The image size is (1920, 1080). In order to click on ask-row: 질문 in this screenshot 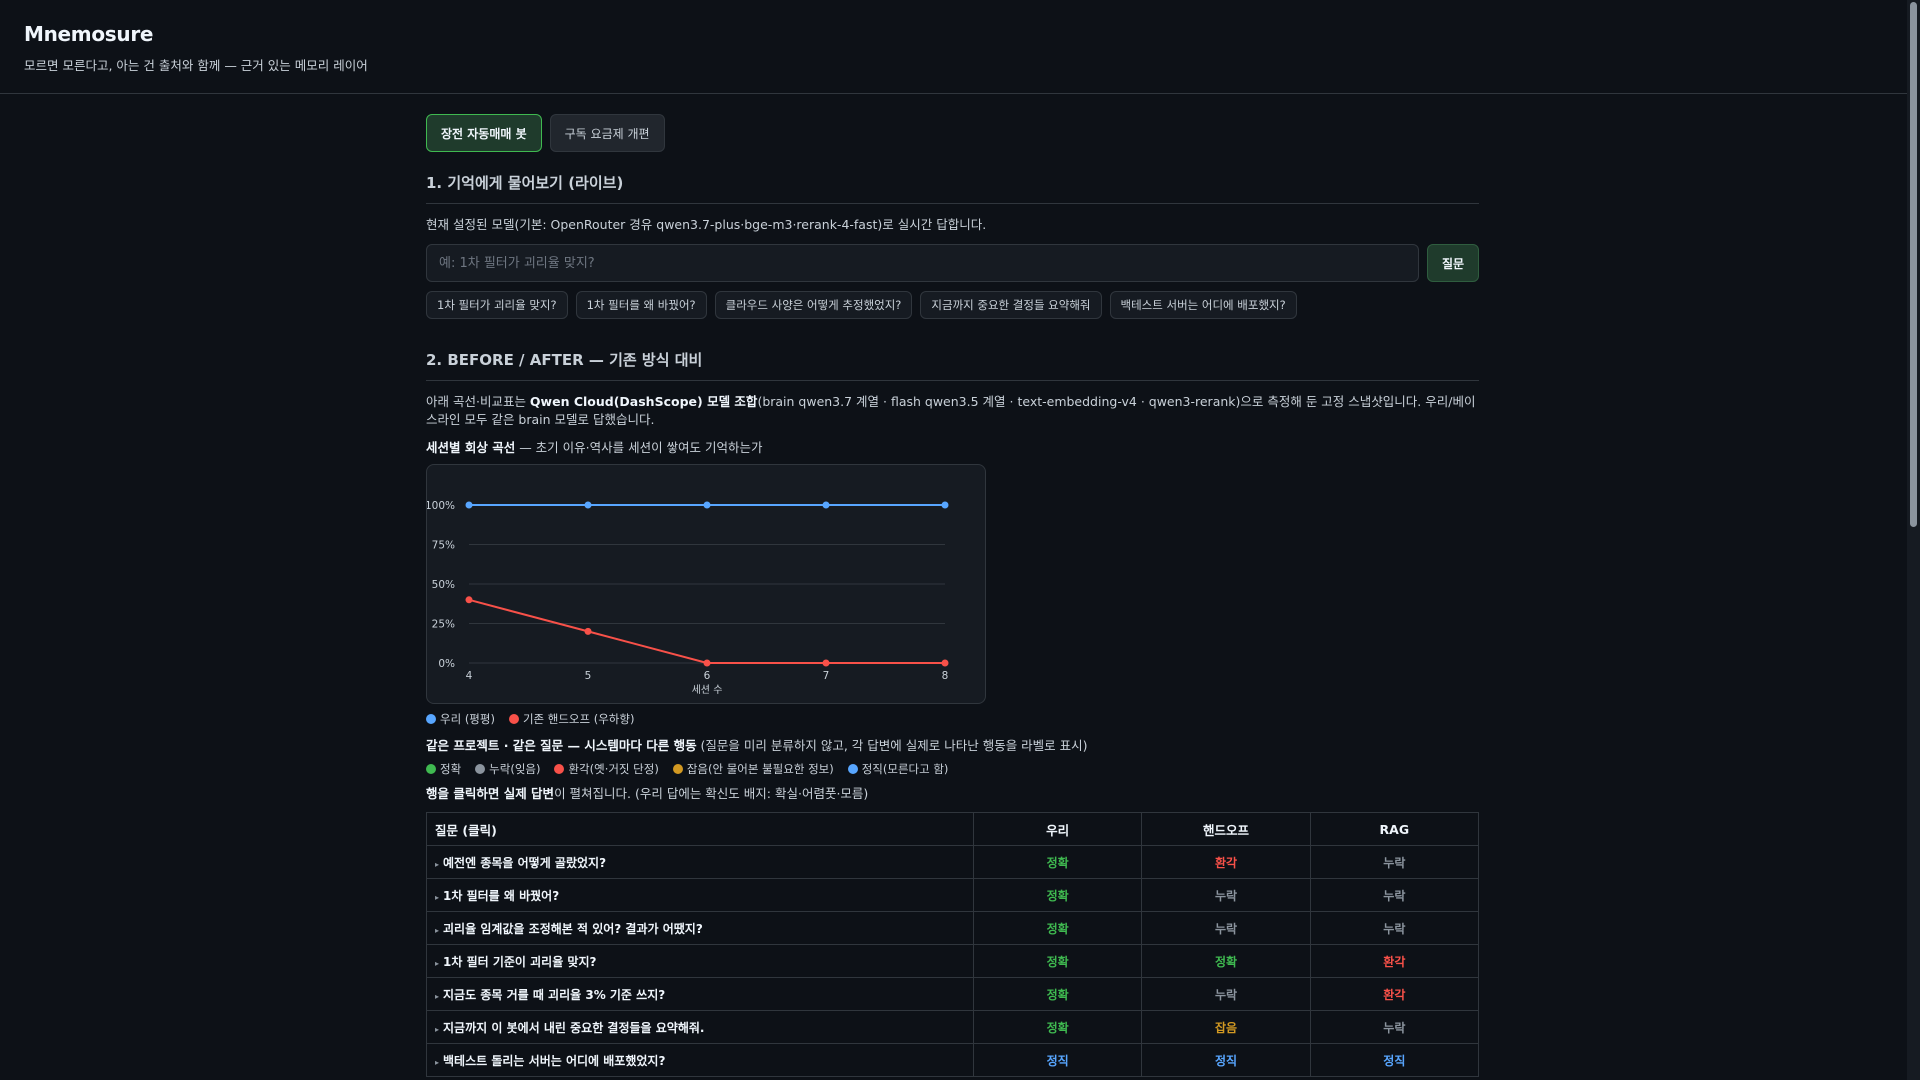, I will do `click(952, 263)`.